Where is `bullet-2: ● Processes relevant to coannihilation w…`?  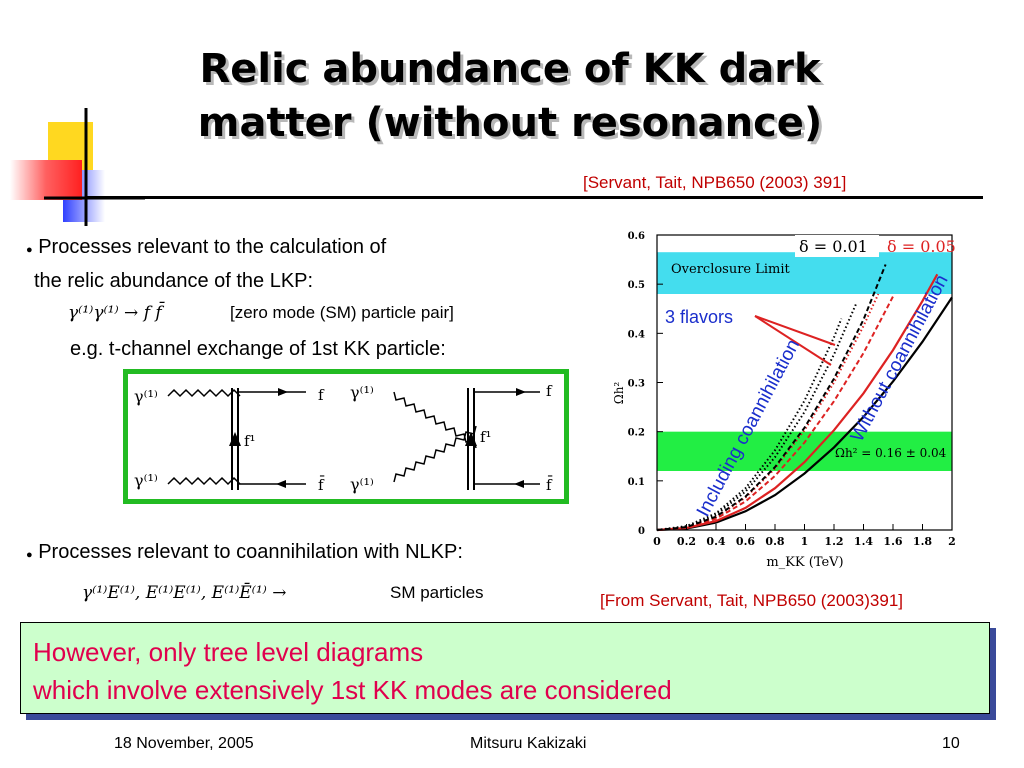 bullet-2: ● Processes relevant to coannihilation w… is located at coordinates (244, 552).